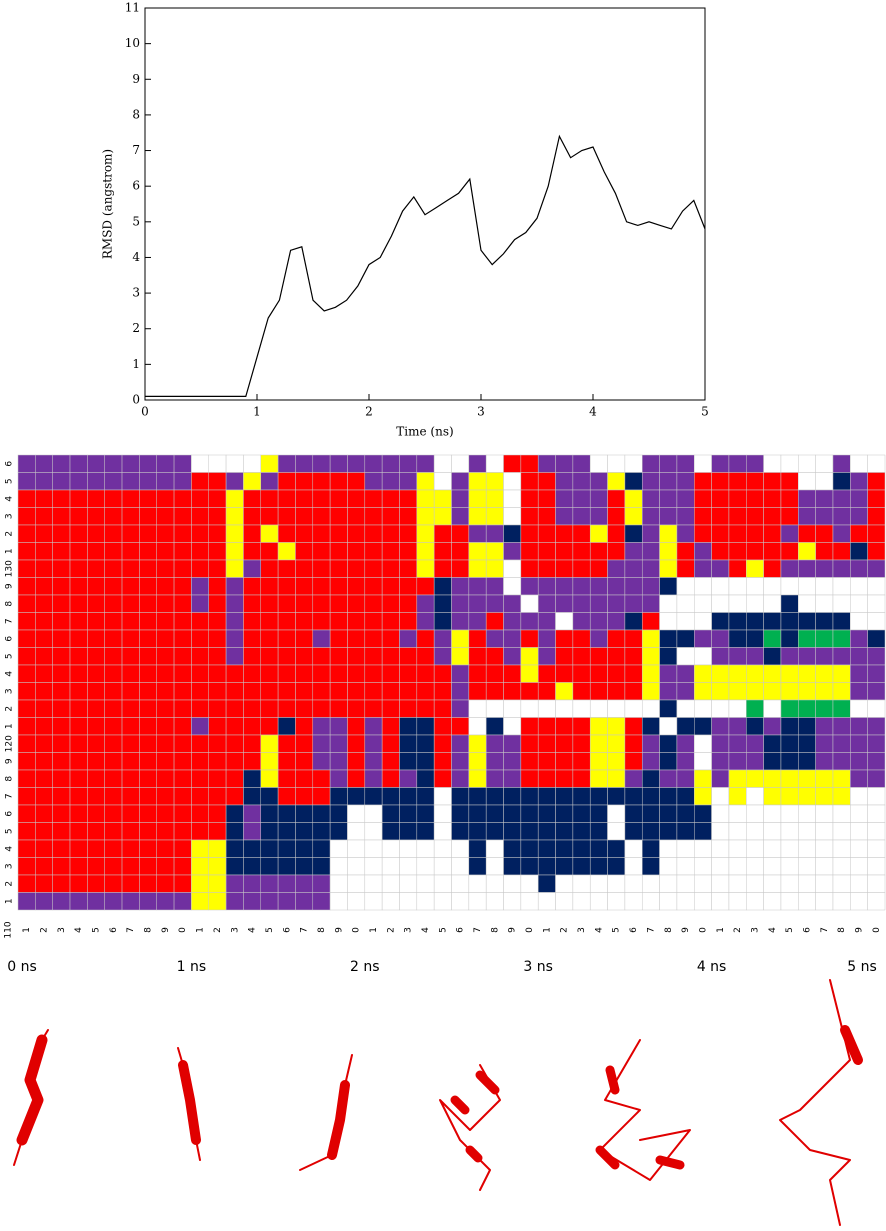 This screenshot has width=886, height=1231. What do you see at coordinates (9, 929) in the screenshot?
I see `corner-label: 110` at bounding box center [9, 929].